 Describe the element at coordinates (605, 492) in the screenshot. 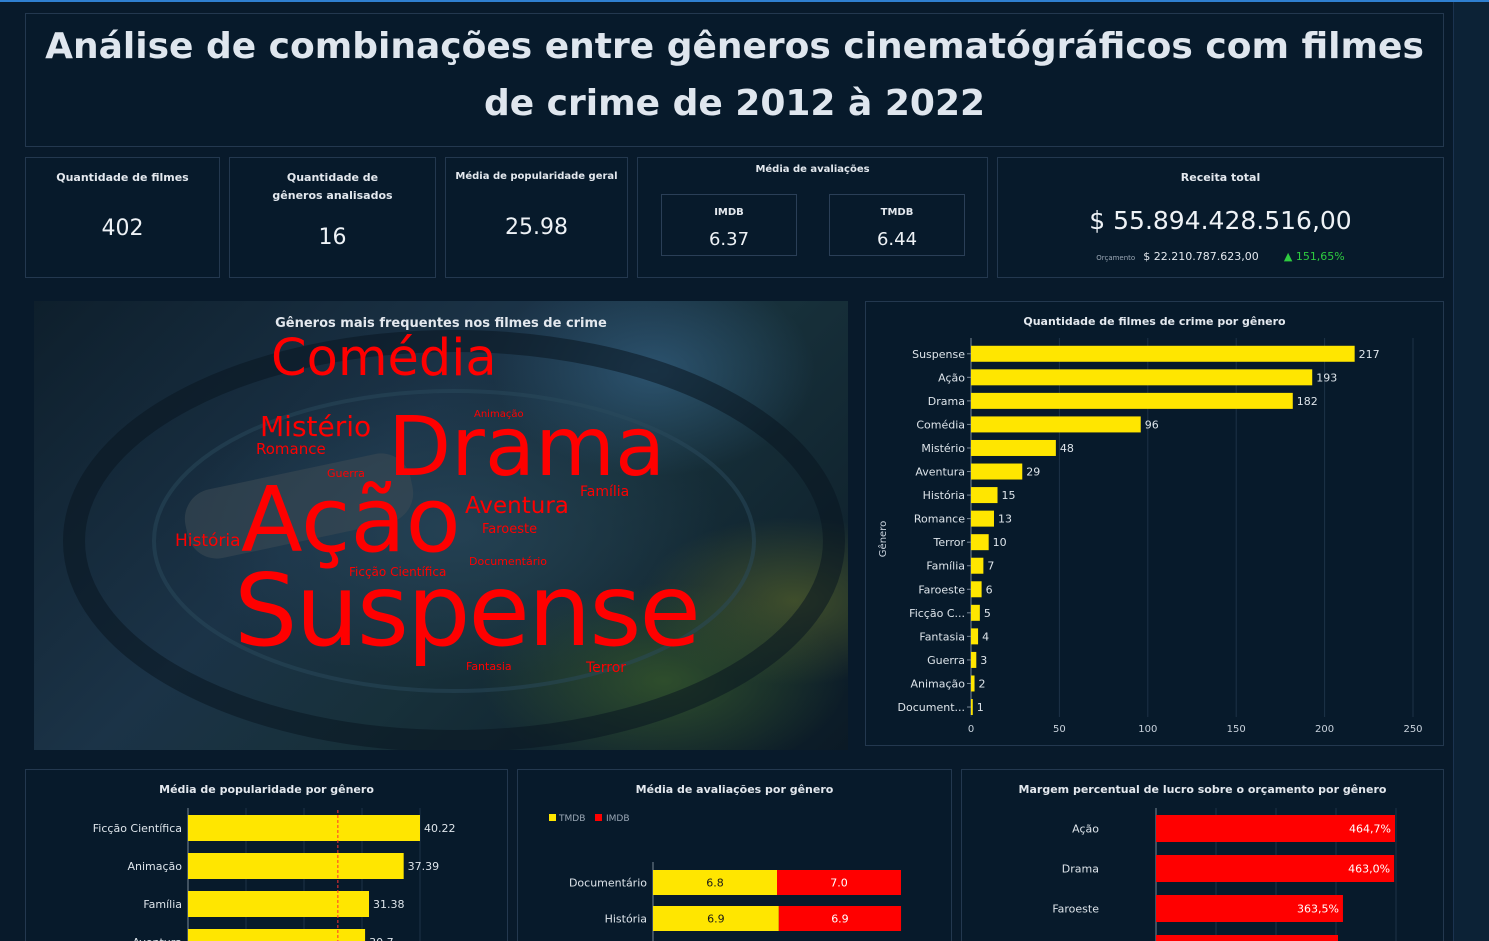

I see `word-familia: Família` at that location.